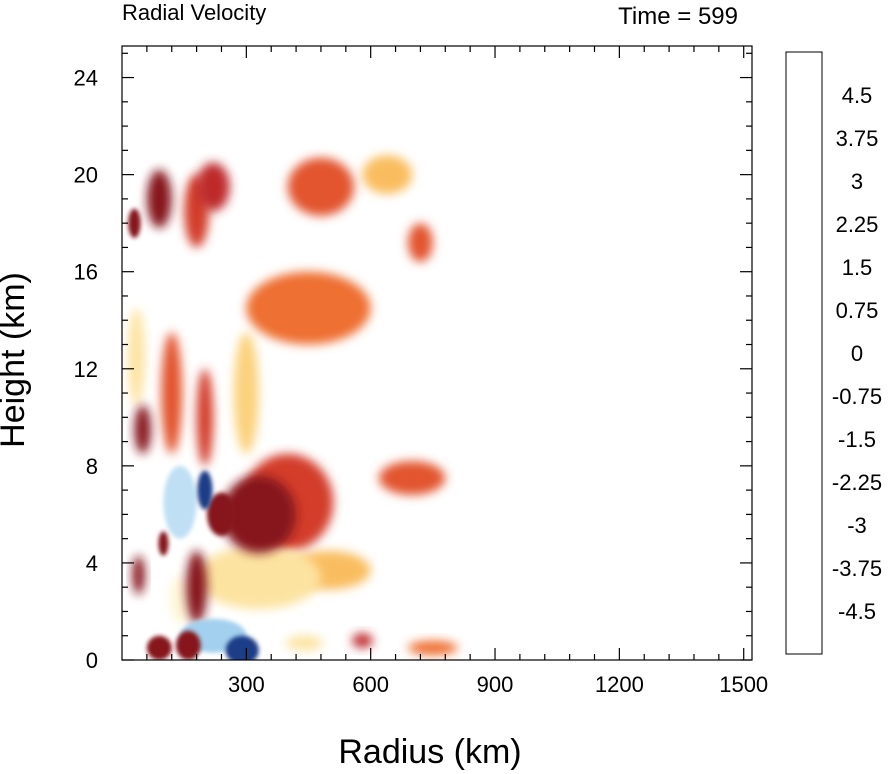 Image resolution: width=895 pixels, height=774 pixels. Describe the element at coordinates (857, 568) in the screenshot. I see `colorbar-tick-label: -3.75` at that location.